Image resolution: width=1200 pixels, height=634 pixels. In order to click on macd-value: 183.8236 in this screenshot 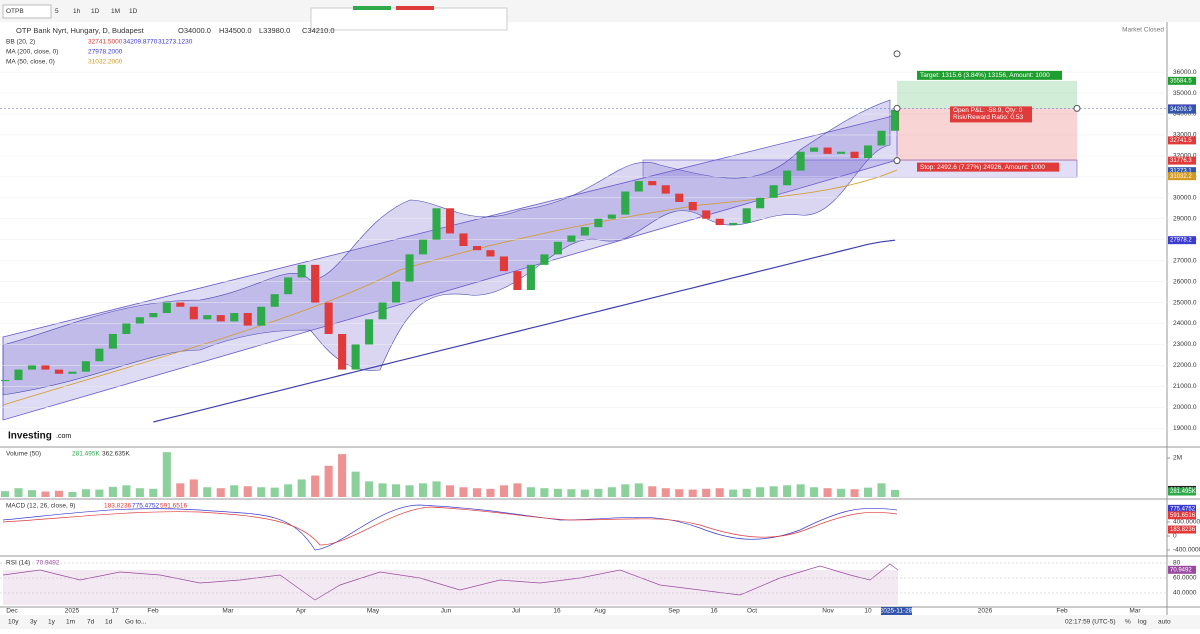, I will do `click(117, 506)`.